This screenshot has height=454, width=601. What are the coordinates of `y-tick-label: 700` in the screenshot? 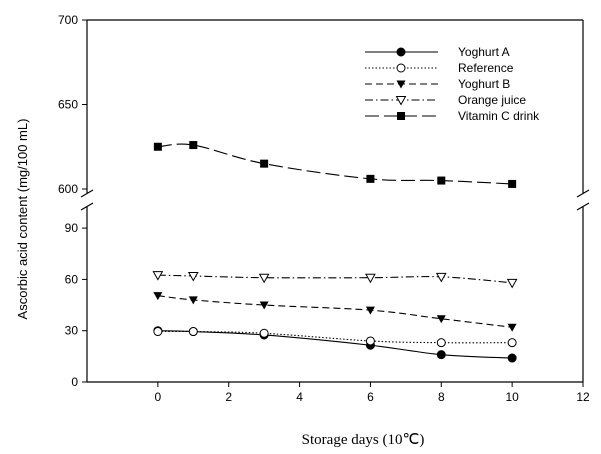 It's located at (68, 20).